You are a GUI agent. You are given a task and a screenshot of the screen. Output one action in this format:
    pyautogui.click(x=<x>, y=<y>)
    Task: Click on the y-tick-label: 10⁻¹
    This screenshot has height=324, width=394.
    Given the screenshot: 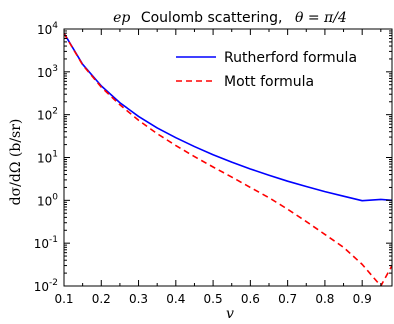 What is the action you would take?
    pyautogui.click(x=46, y=243)
    